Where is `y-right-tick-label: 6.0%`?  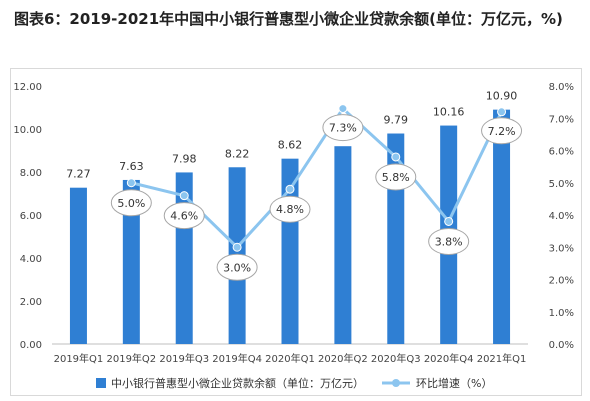 y-right-tick-label: 6.0% is located at coordinates (561, 152).